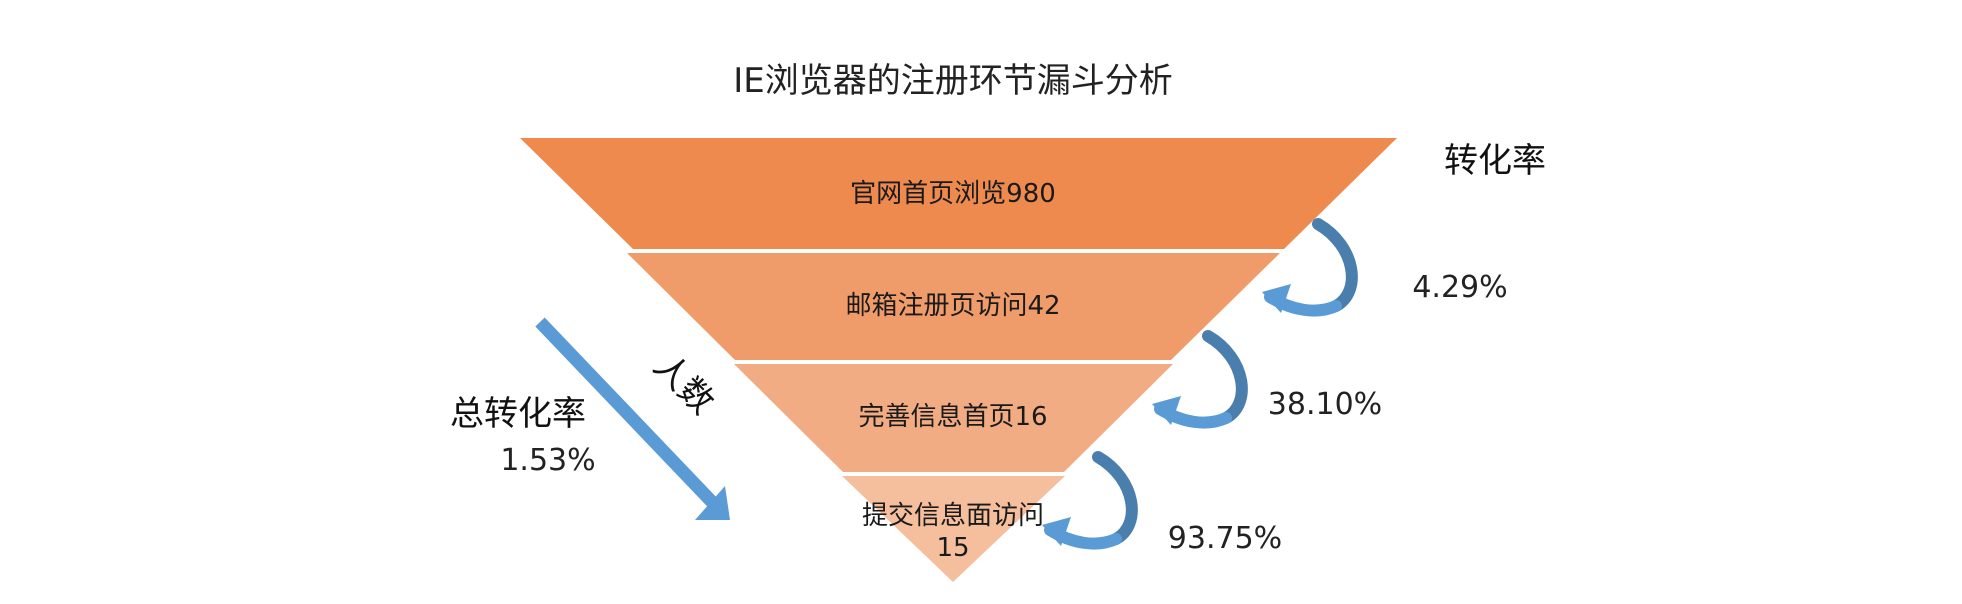 The image size is (1962, 604). I want to click on step-rate-1: 4.29%, so click(1459, 287).